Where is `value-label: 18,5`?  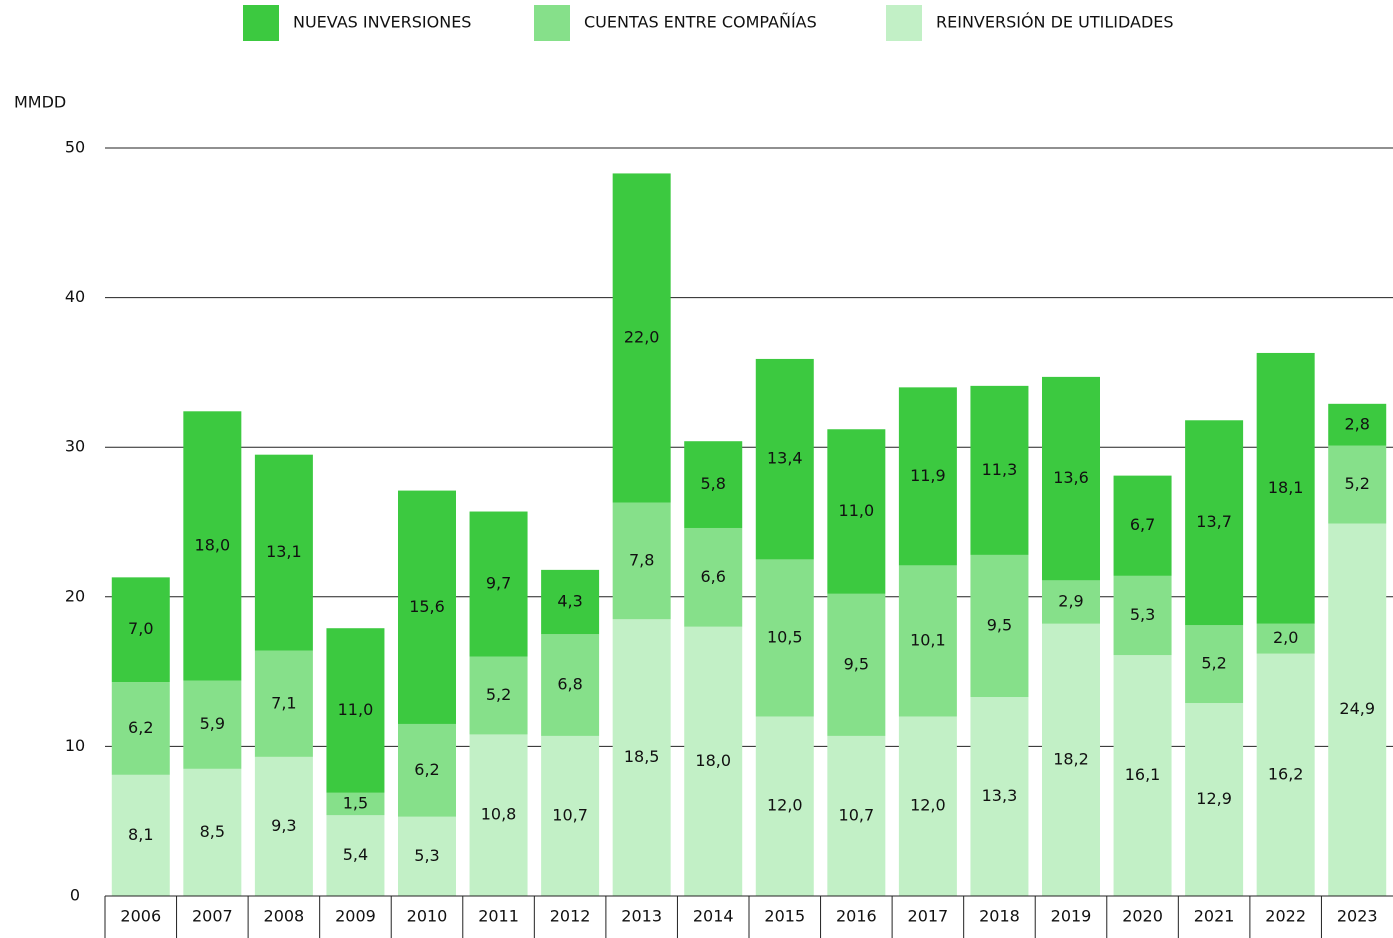 value-label: 18,5 is located at coordinates (642, 756).